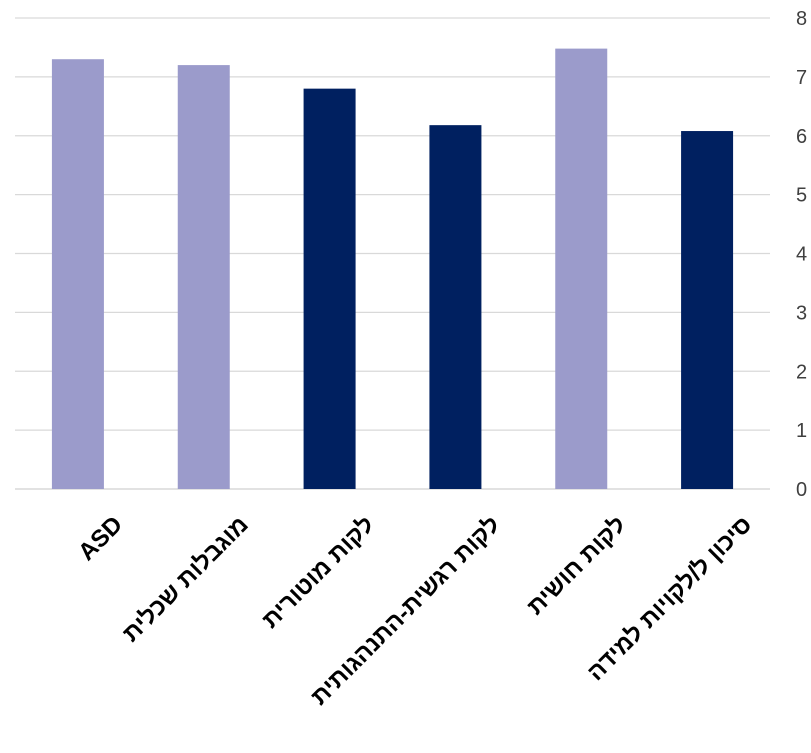 The width and height of the screenshot is (811, 753). What do you see at coordinates (801, 78) in the screenshot?
I see `y-tick-label: 7` at bounding box center [801, 78].